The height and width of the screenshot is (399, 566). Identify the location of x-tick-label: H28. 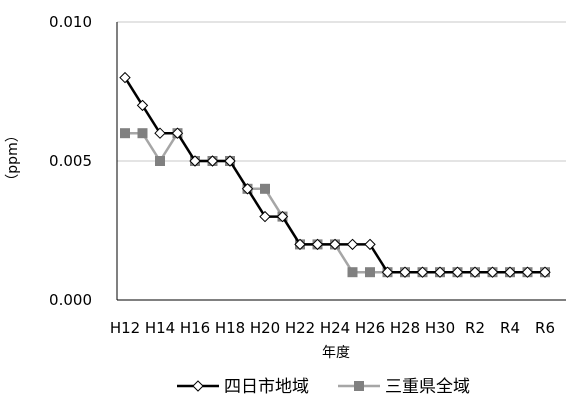
(405, 328).